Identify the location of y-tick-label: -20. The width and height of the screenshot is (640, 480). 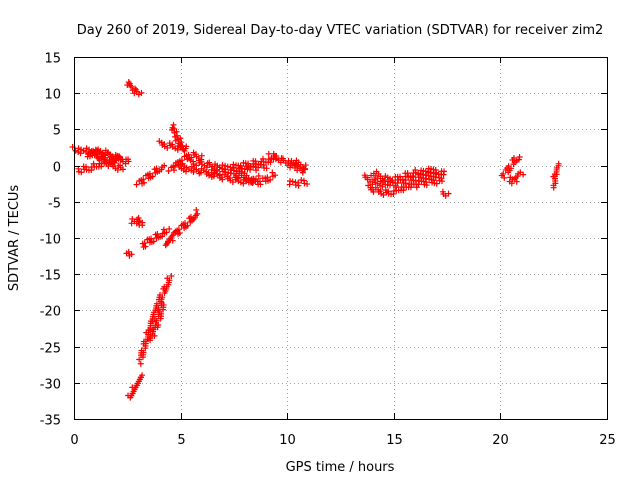
(50, 312).